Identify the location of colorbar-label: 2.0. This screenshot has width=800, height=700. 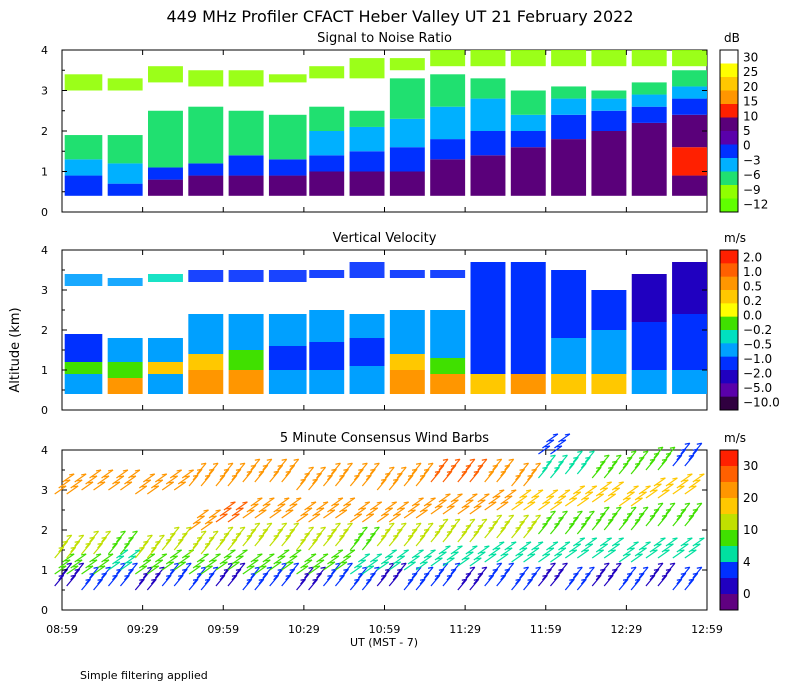
(752, 257).